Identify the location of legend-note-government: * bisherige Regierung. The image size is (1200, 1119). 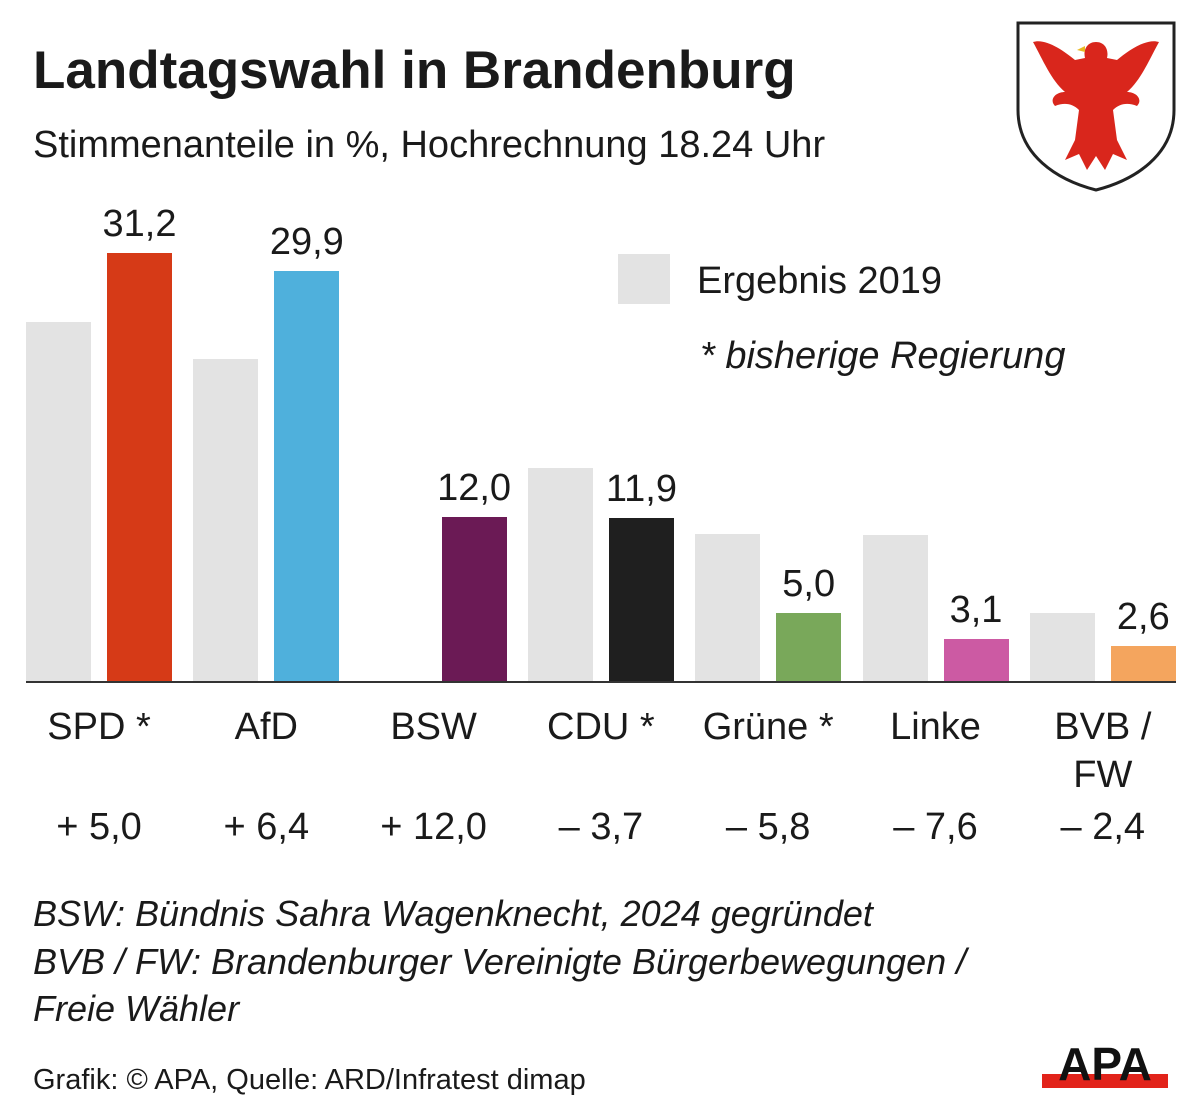
(883, 356).